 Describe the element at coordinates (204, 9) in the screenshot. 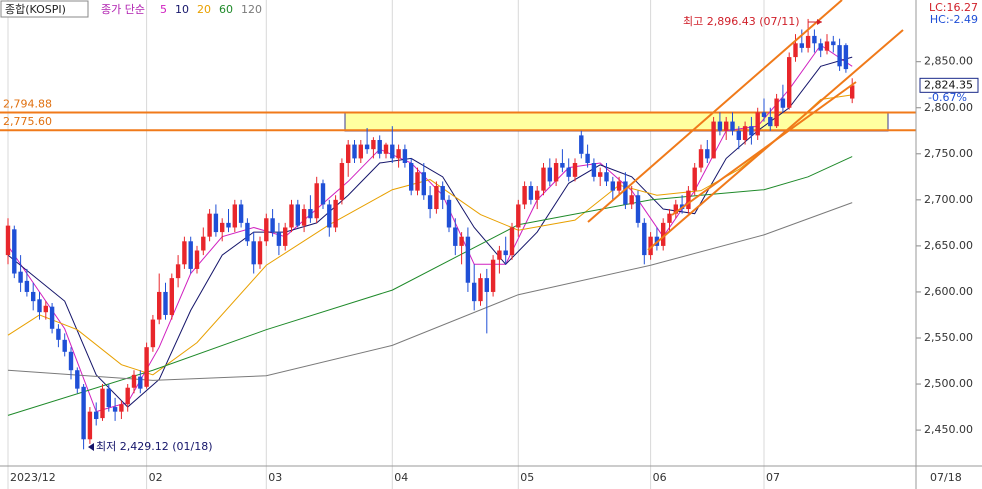

I see `legend-entry: 20` at that location.